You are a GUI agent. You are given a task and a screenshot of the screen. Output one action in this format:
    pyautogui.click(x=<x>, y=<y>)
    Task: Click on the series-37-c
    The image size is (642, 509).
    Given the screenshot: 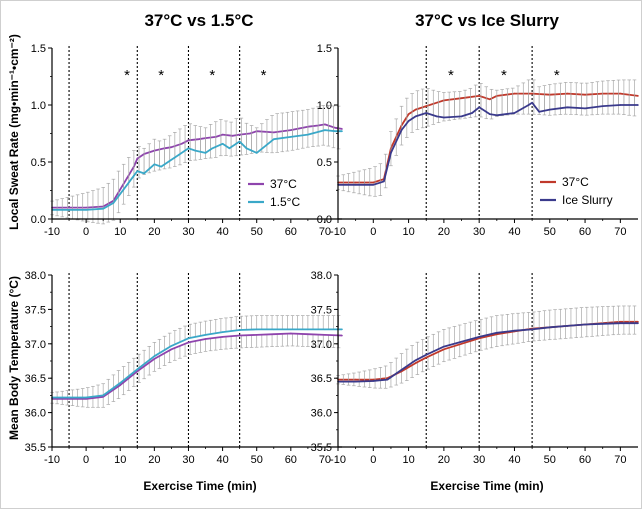 What is the action you would take?
    pyautogui.click(x=487, y=354)
    